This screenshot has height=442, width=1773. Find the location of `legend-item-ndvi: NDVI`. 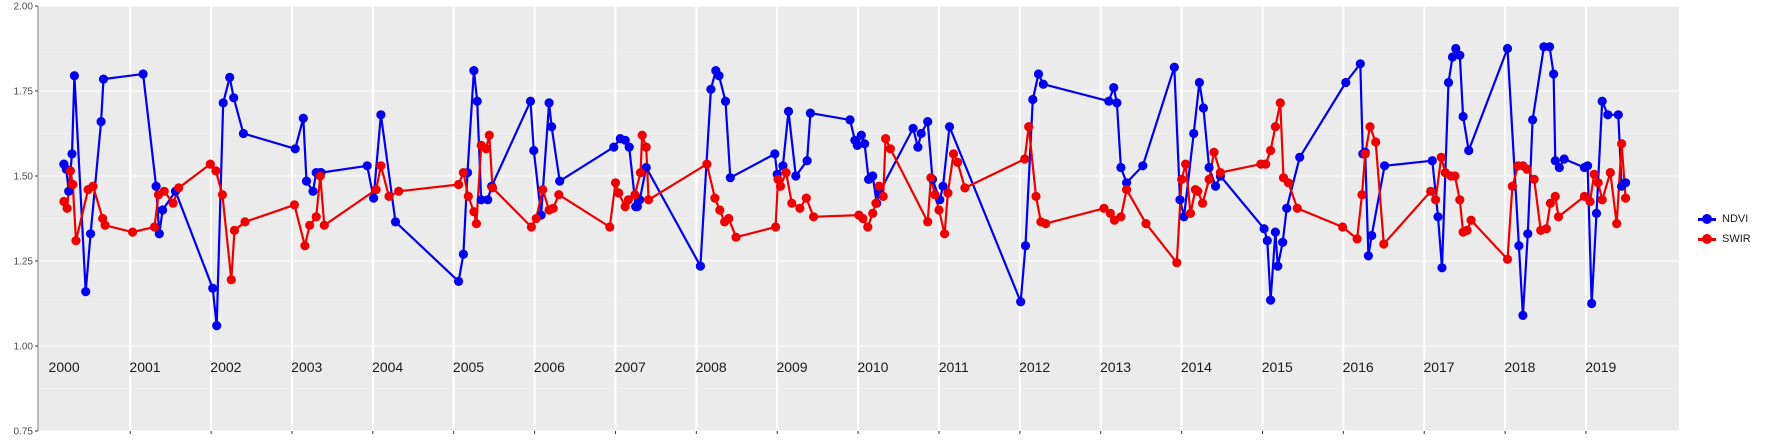

legend-item-ndvi: NDVI is located at coordinates (1734, 219).